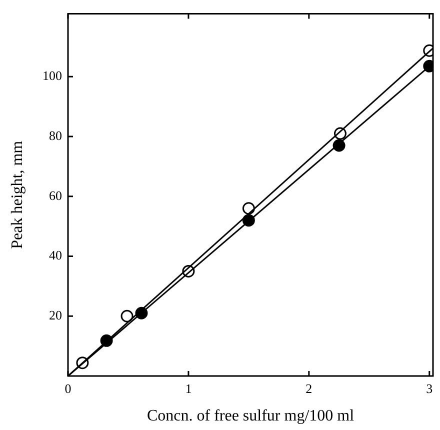 The width and height of the screenshot is (440, 430). What do you see at coordinates (55, 255) in the screenshot?
I see `y-tick-label: 40` at bounding box center [55, 255].